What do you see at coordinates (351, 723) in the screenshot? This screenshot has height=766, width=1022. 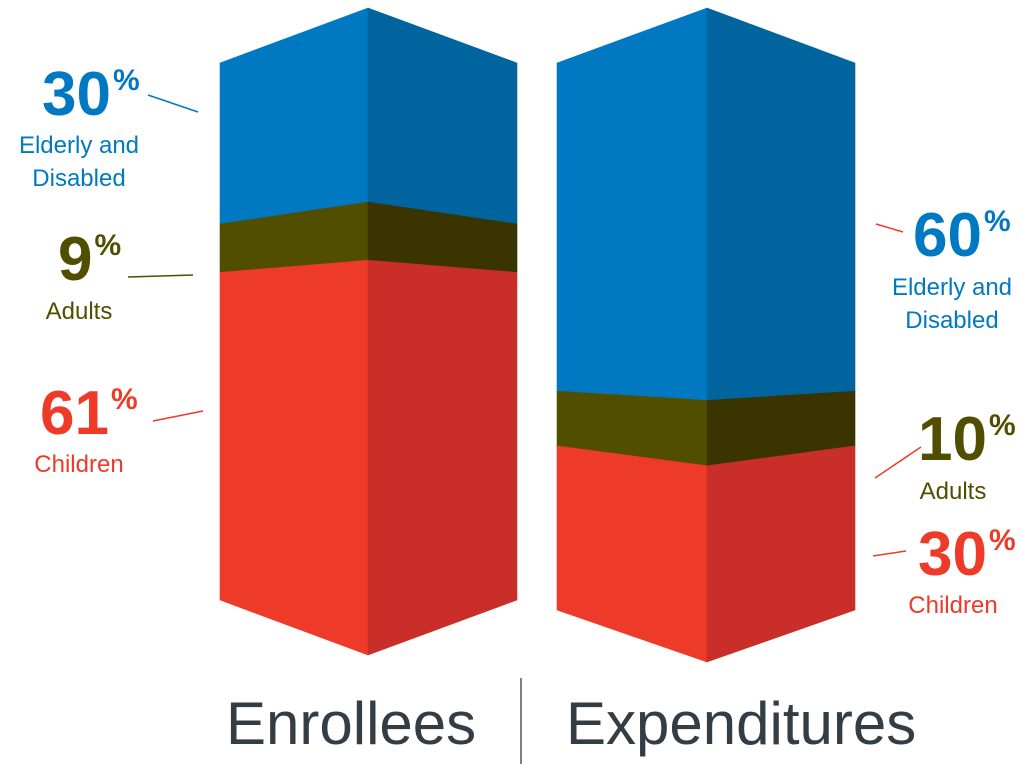 I see `category-label-enrollees: Enrollees` at bounding box center [351, 723].